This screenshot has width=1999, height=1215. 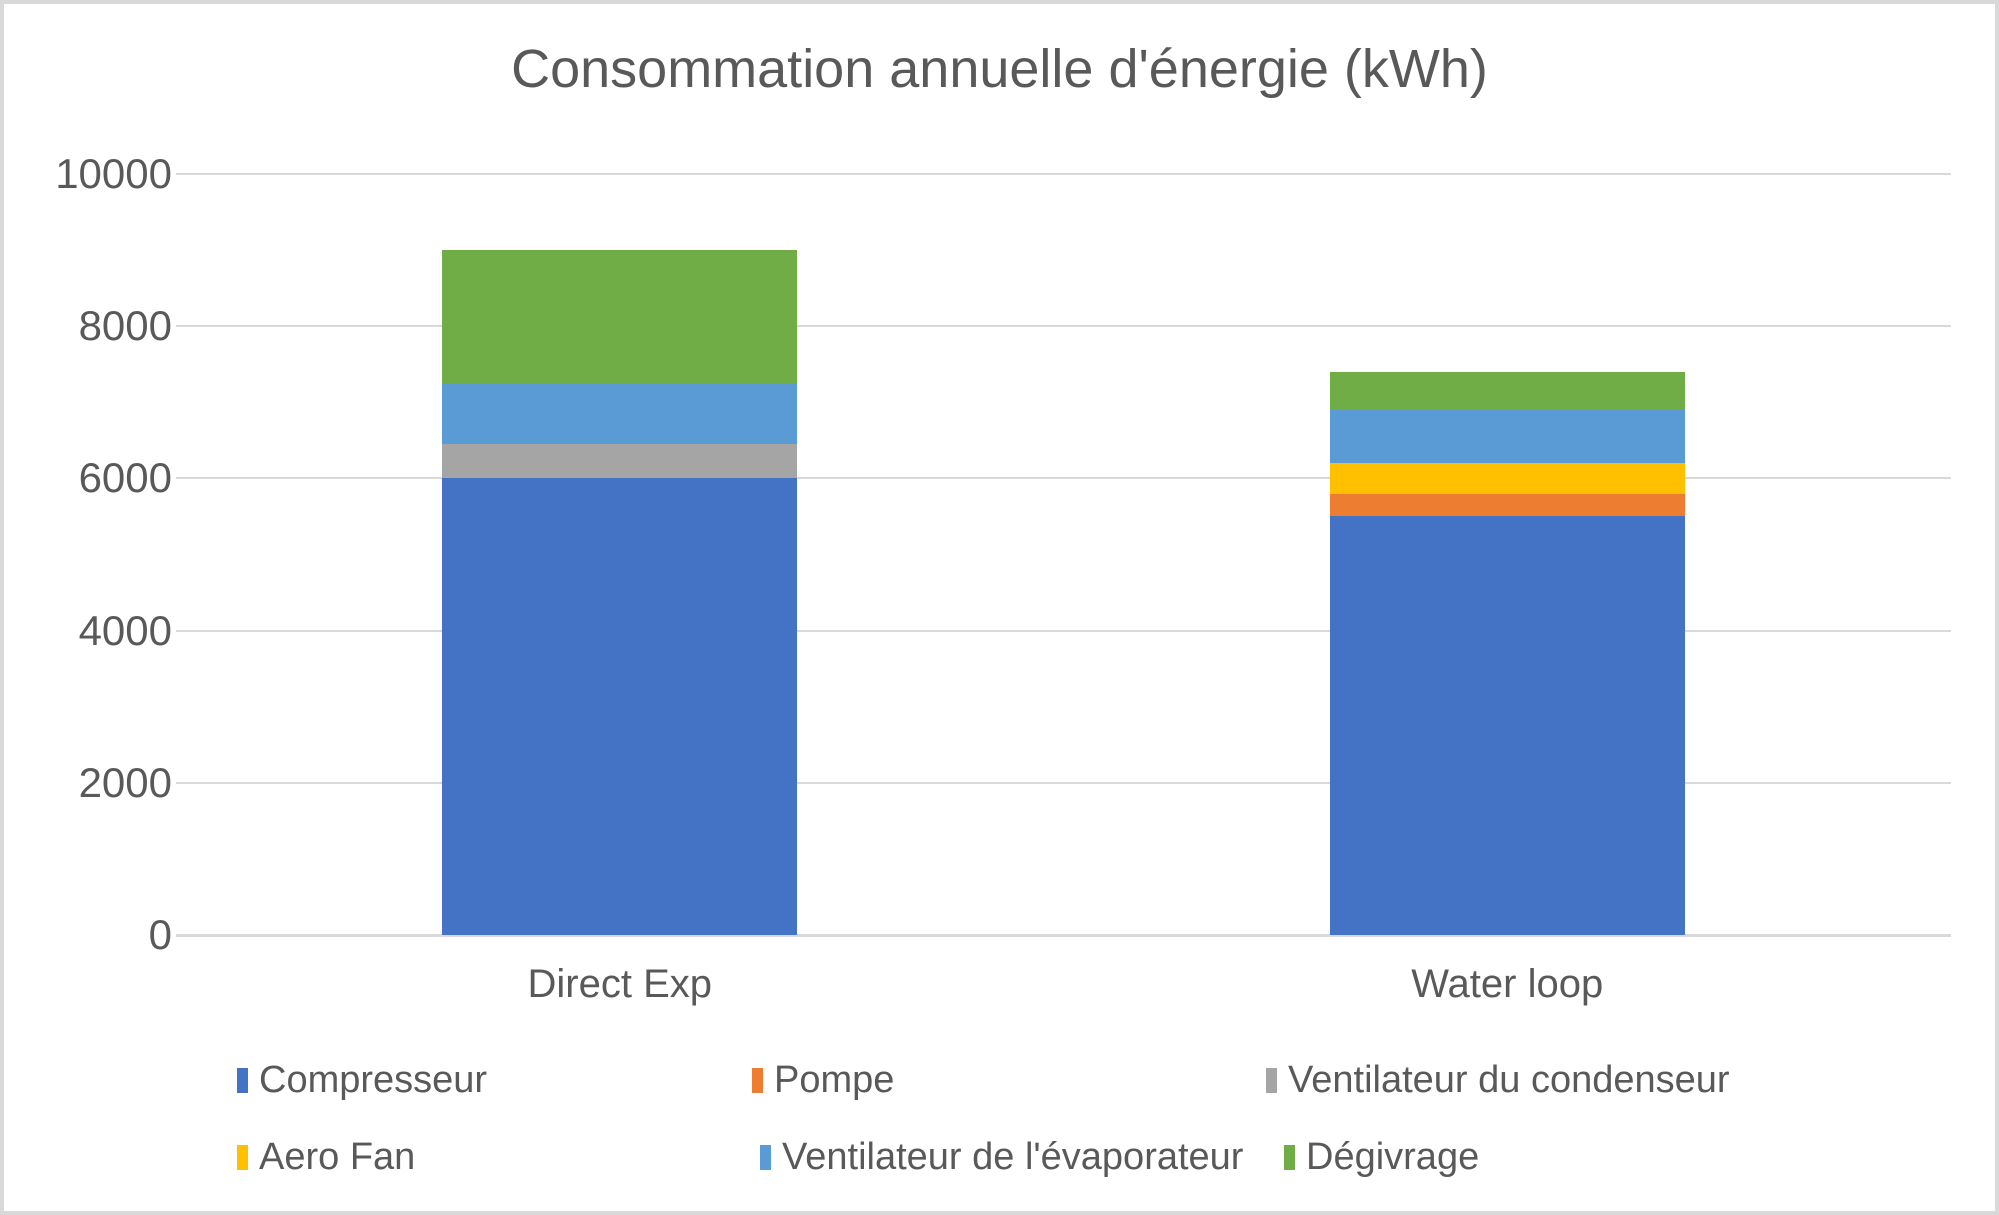 I want to click on category-label-water-loop: Water loop, so click(x=1507, y=984).